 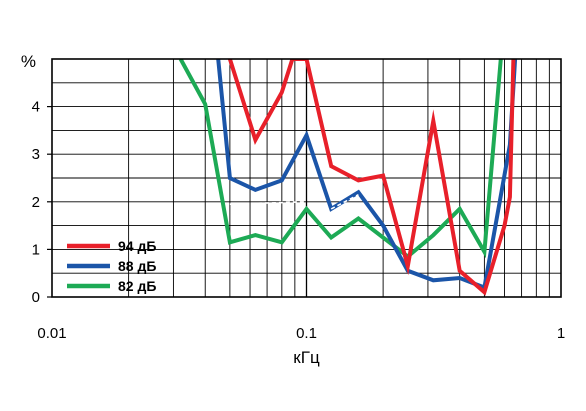 I want to click on y-tick-label: 0, so click(x=36, y=297).